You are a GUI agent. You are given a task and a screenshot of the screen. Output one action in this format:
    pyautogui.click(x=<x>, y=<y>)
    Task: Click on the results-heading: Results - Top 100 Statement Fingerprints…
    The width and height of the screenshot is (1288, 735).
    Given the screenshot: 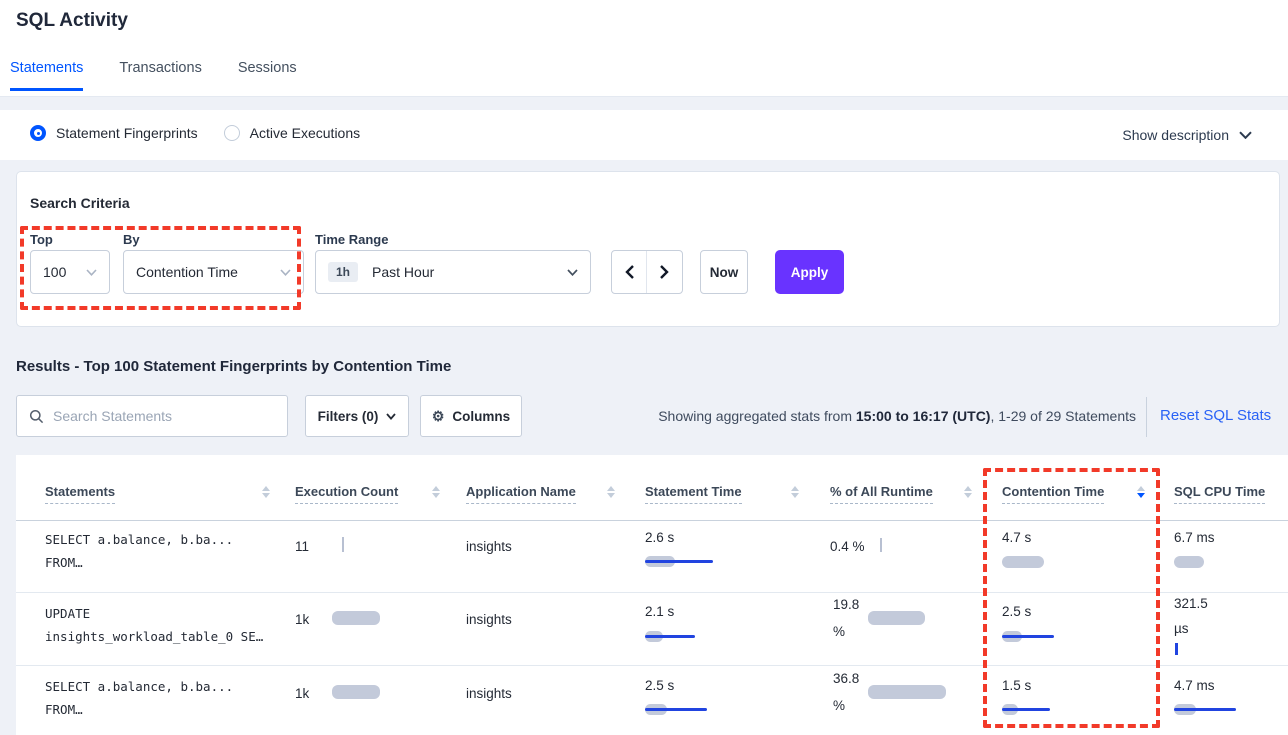 What is the action you would take?
    pyautogui.click(x=234, y=366)
    